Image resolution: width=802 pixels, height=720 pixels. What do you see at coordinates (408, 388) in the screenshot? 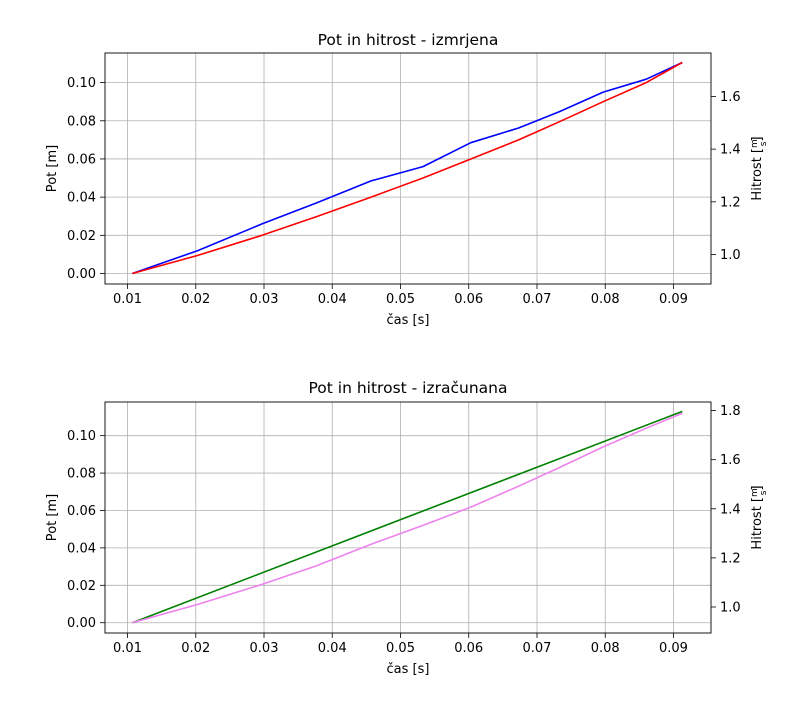
I see `chart-title: Pot in hitrost - izračunana` at bounding box center [408, 388].